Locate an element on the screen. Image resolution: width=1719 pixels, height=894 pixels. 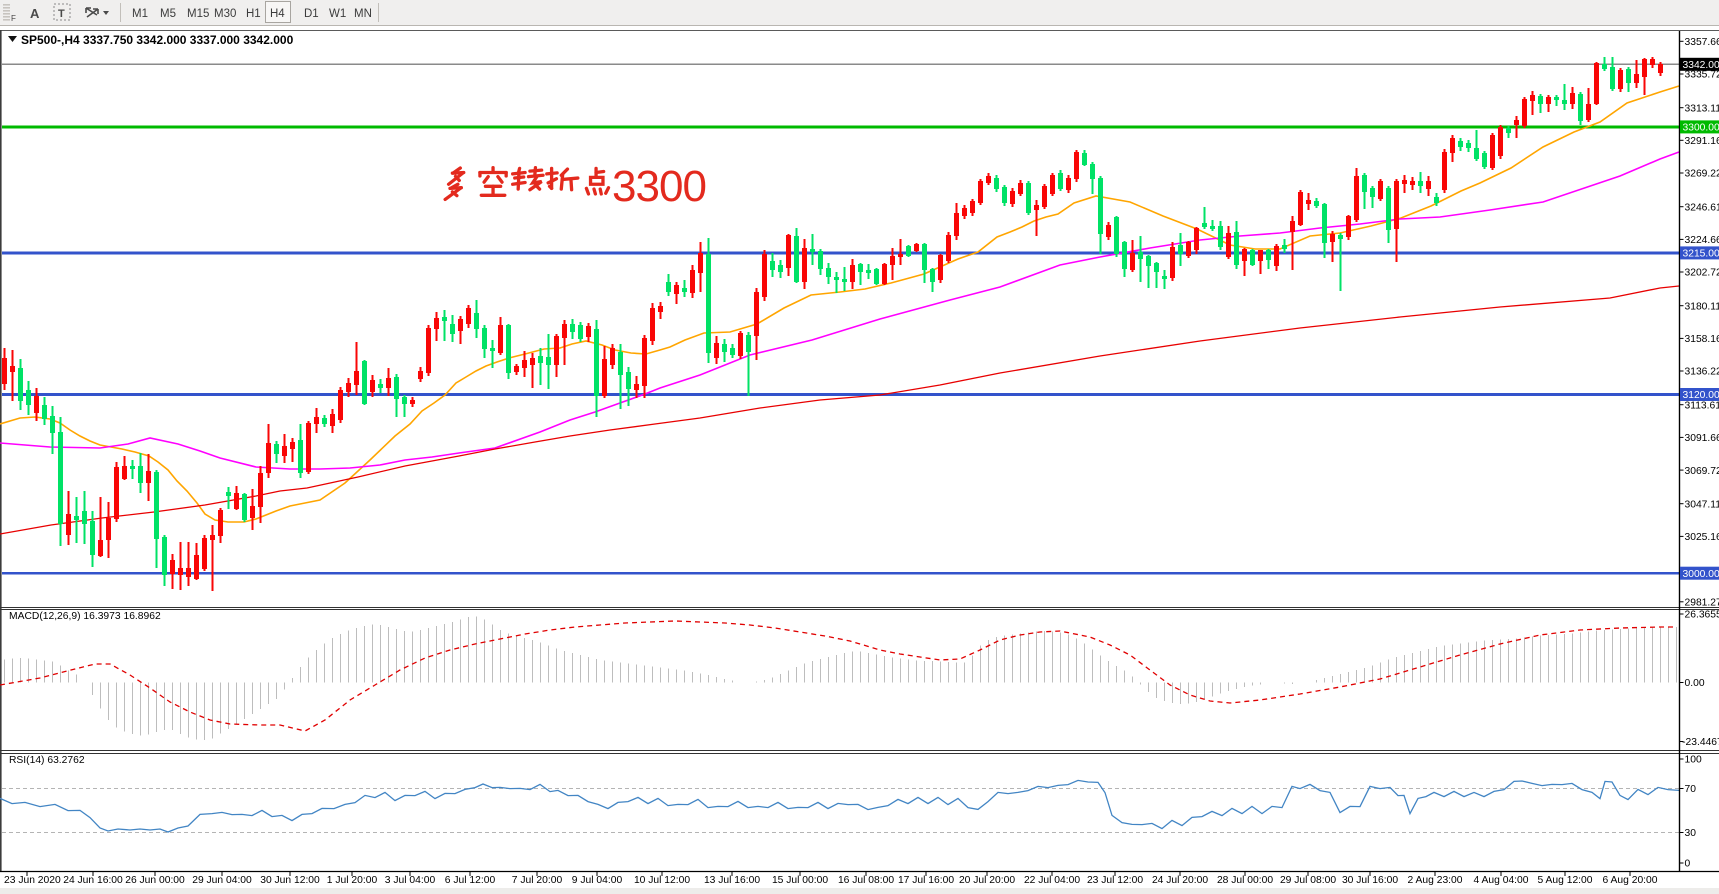
svg-text: M5 is located at coordinates (168, 14).